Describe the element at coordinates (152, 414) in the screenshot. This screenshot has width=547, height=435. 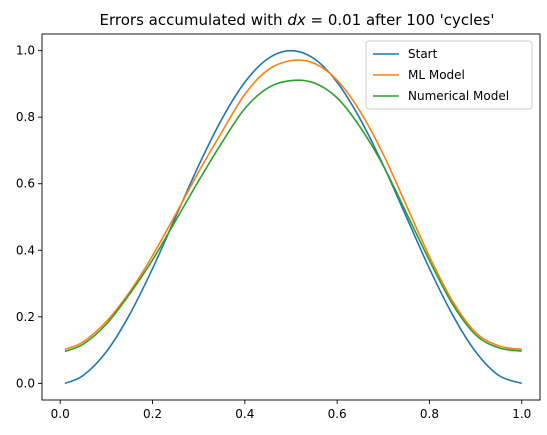
I see `x-tick-label: 0.2` at that location.